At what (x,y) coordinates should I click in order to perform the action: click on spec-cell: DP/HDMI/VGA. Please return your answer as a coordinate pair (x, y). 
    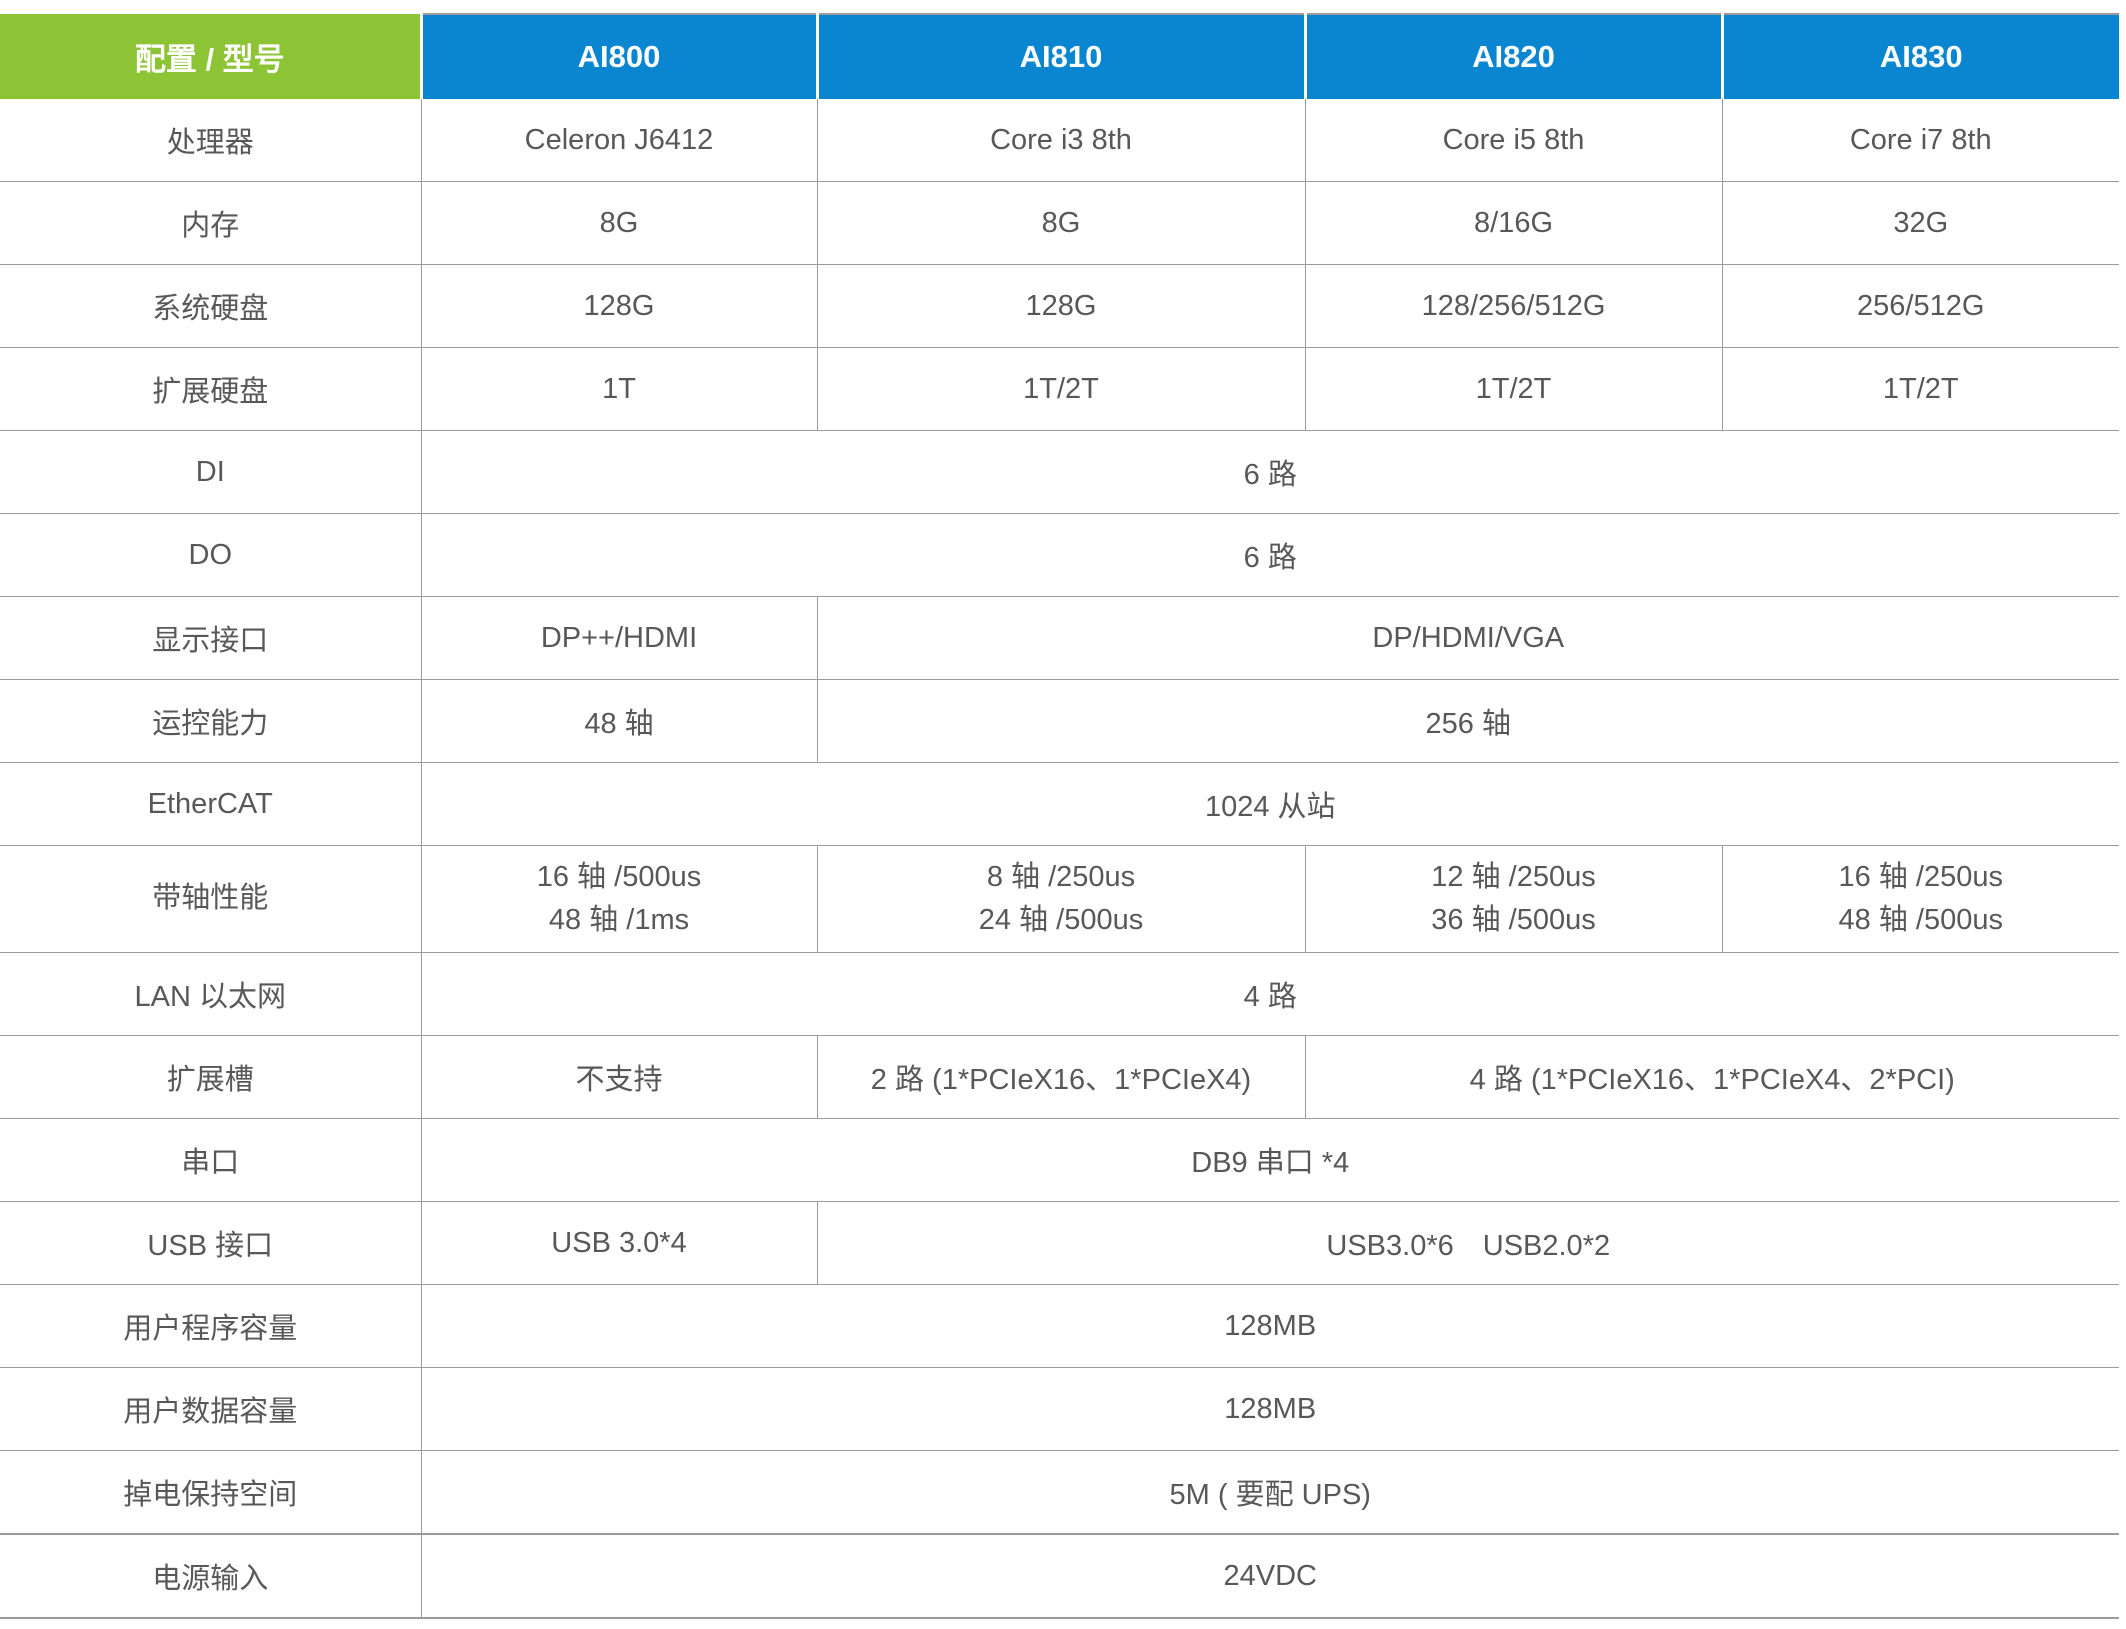
    Looking at the image, I should click on (1467, 638).